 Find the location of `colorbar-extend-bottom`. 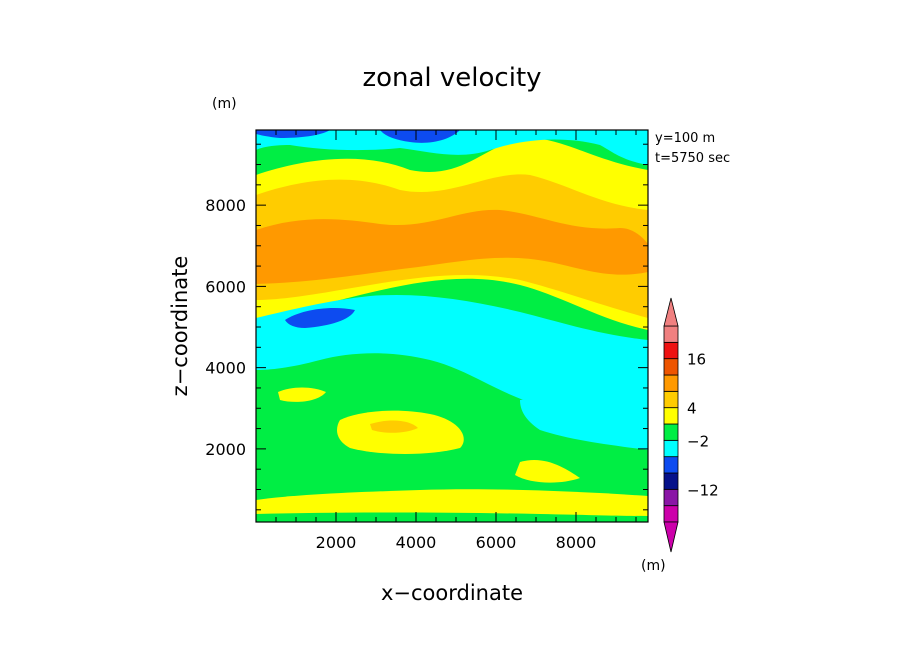

colorbar-extend-bottom is located at coordinates (671, 537).